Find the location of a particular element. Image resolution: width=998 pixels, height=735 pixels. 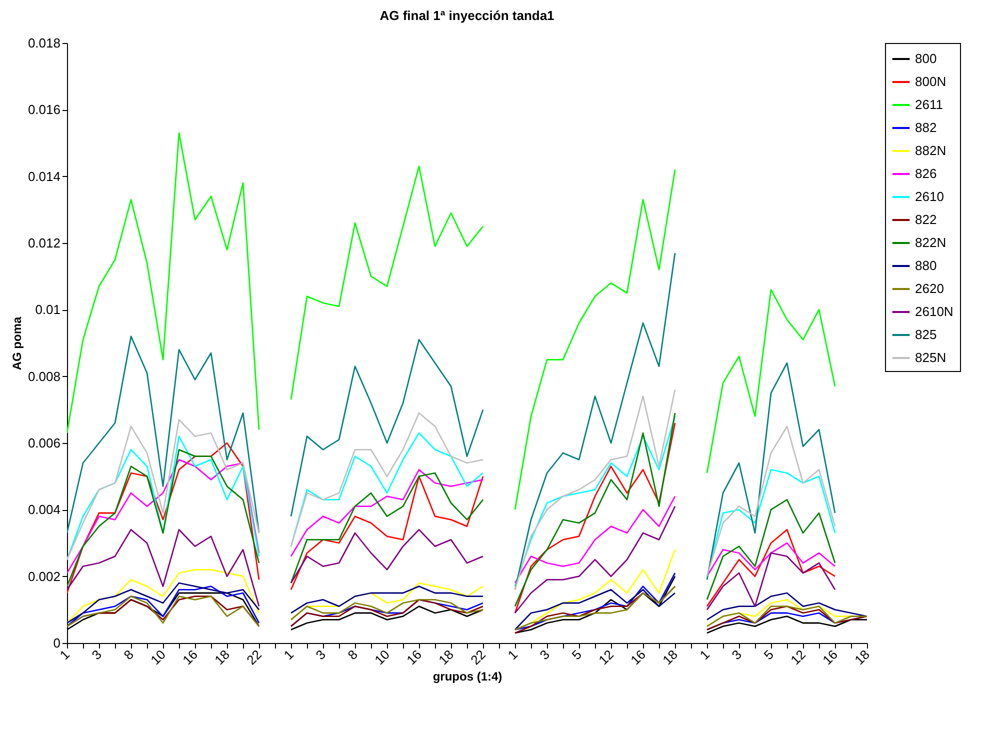

y-axis-title: AG poma is located at coordinates (17, 343).